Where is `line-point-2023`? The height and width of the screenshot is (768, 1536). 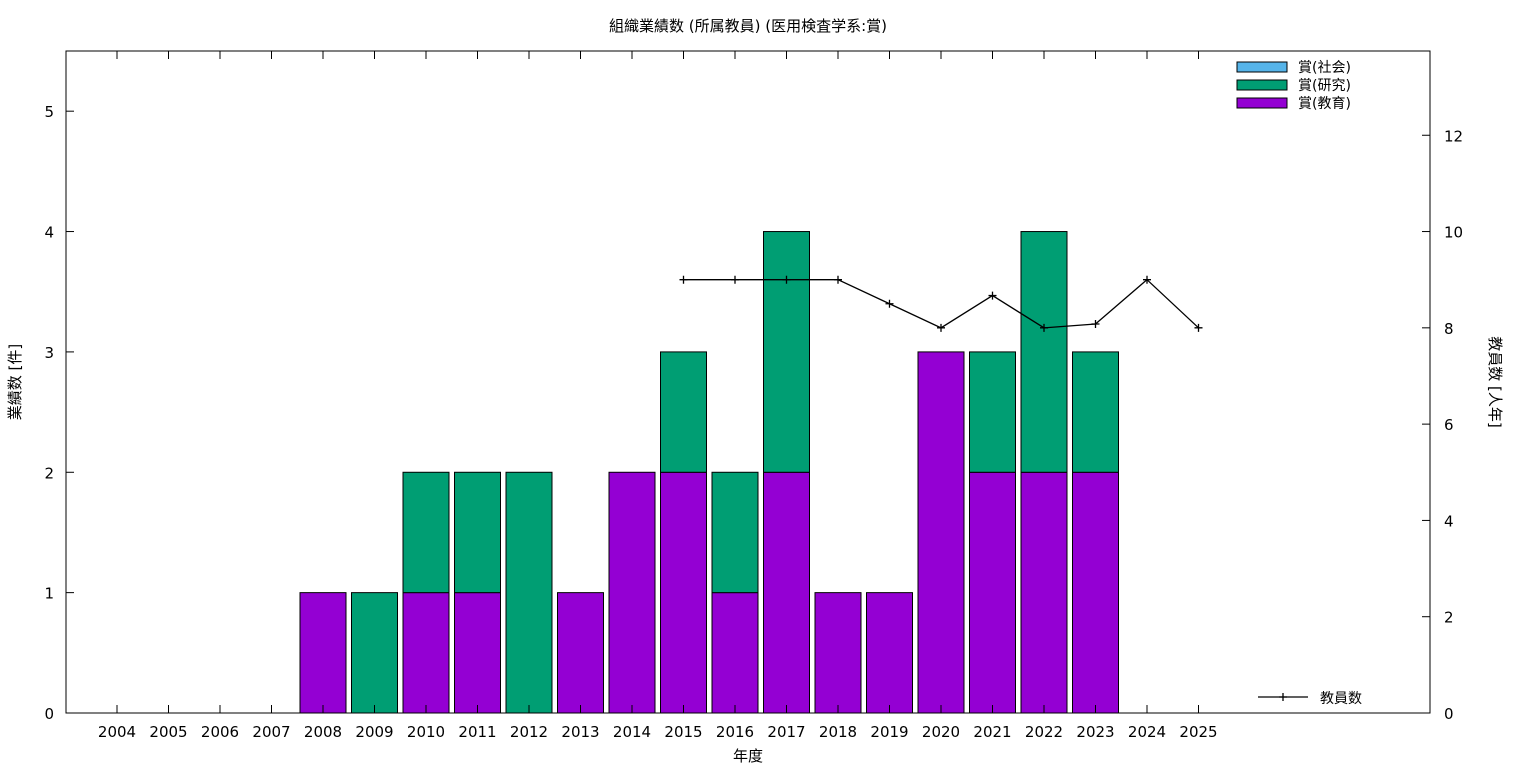
line-point-2023 is located at coordinates (1095, 323).